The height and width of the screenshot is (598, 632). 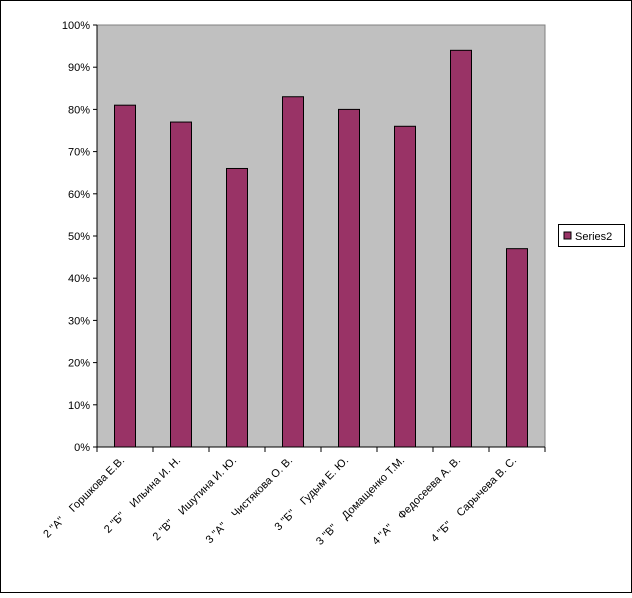 I want to click on legend-label: Series2, so click(x=593, y=237).